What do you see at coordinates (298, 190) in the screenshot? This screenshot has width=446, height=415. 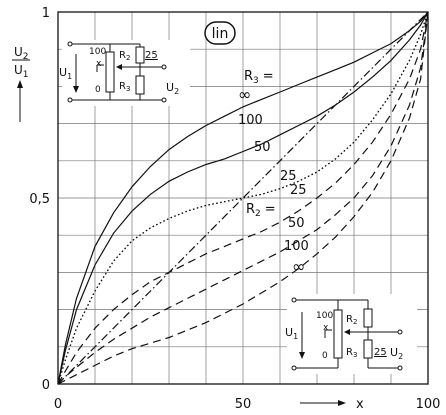 I see `series-label-r2-4: 25` at bounding box center [298, 190].